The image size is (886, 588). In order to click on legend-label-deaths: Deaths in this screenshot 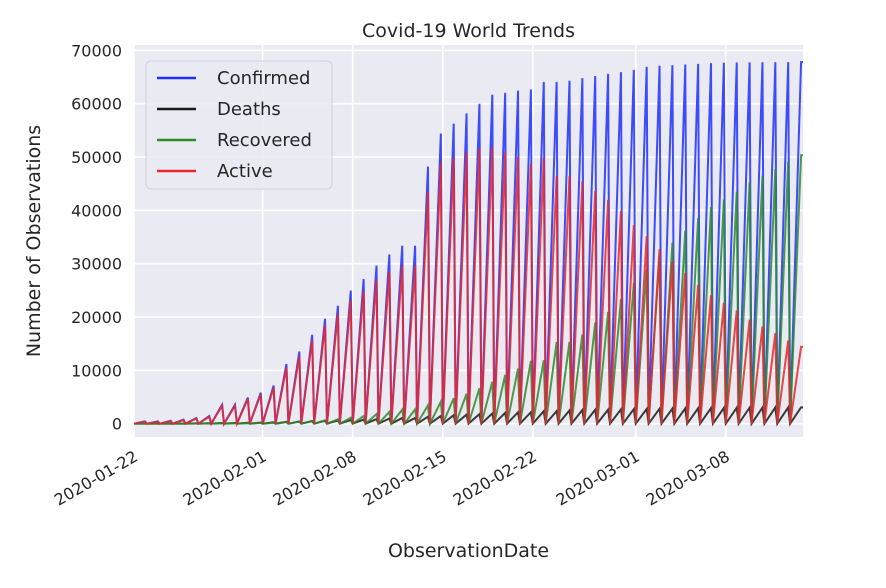, I will do `click(249, 109)`.